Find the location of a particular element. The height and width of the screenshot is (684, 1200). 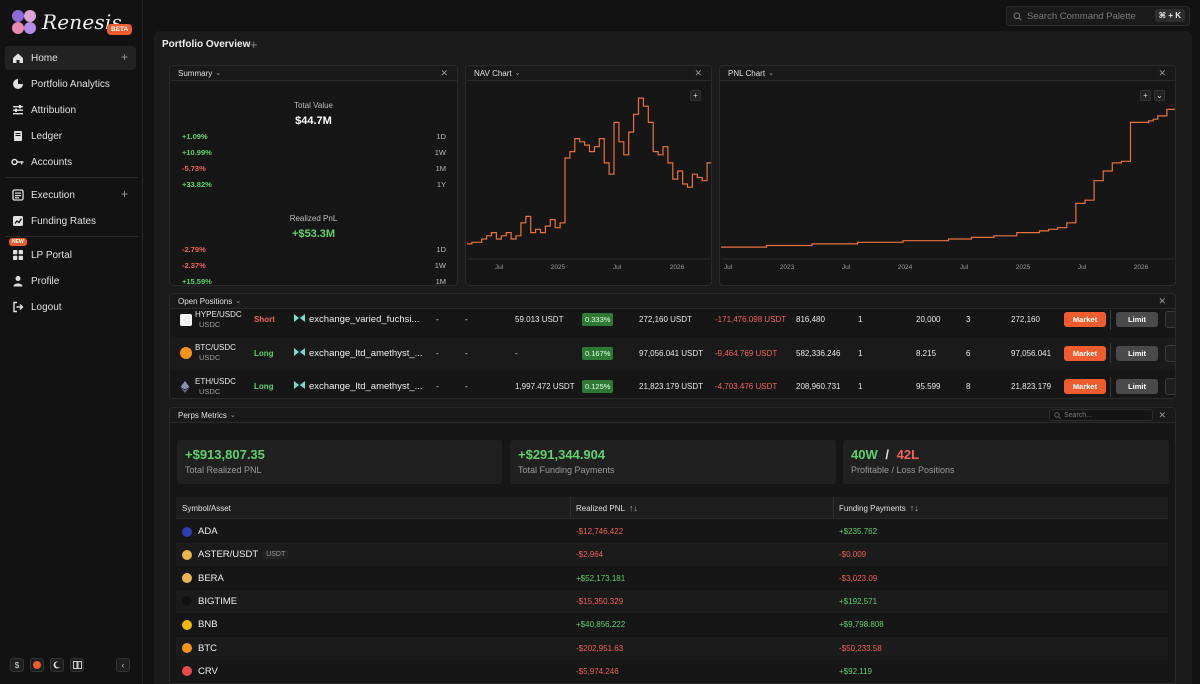

table-row: BTC -$202,951.63 -$50,233.58 is located at coordinates (672, 648).